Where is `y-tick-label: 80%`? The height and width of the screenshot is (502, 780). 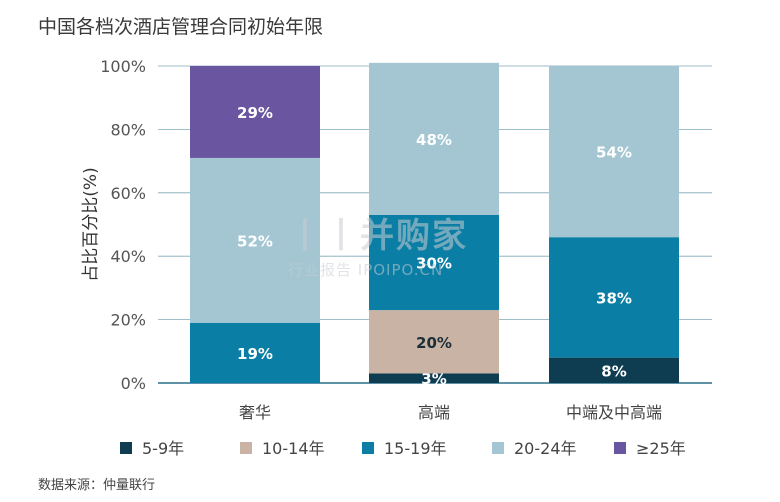
y-tick-label: 80% is located at coordinates (128, 129).